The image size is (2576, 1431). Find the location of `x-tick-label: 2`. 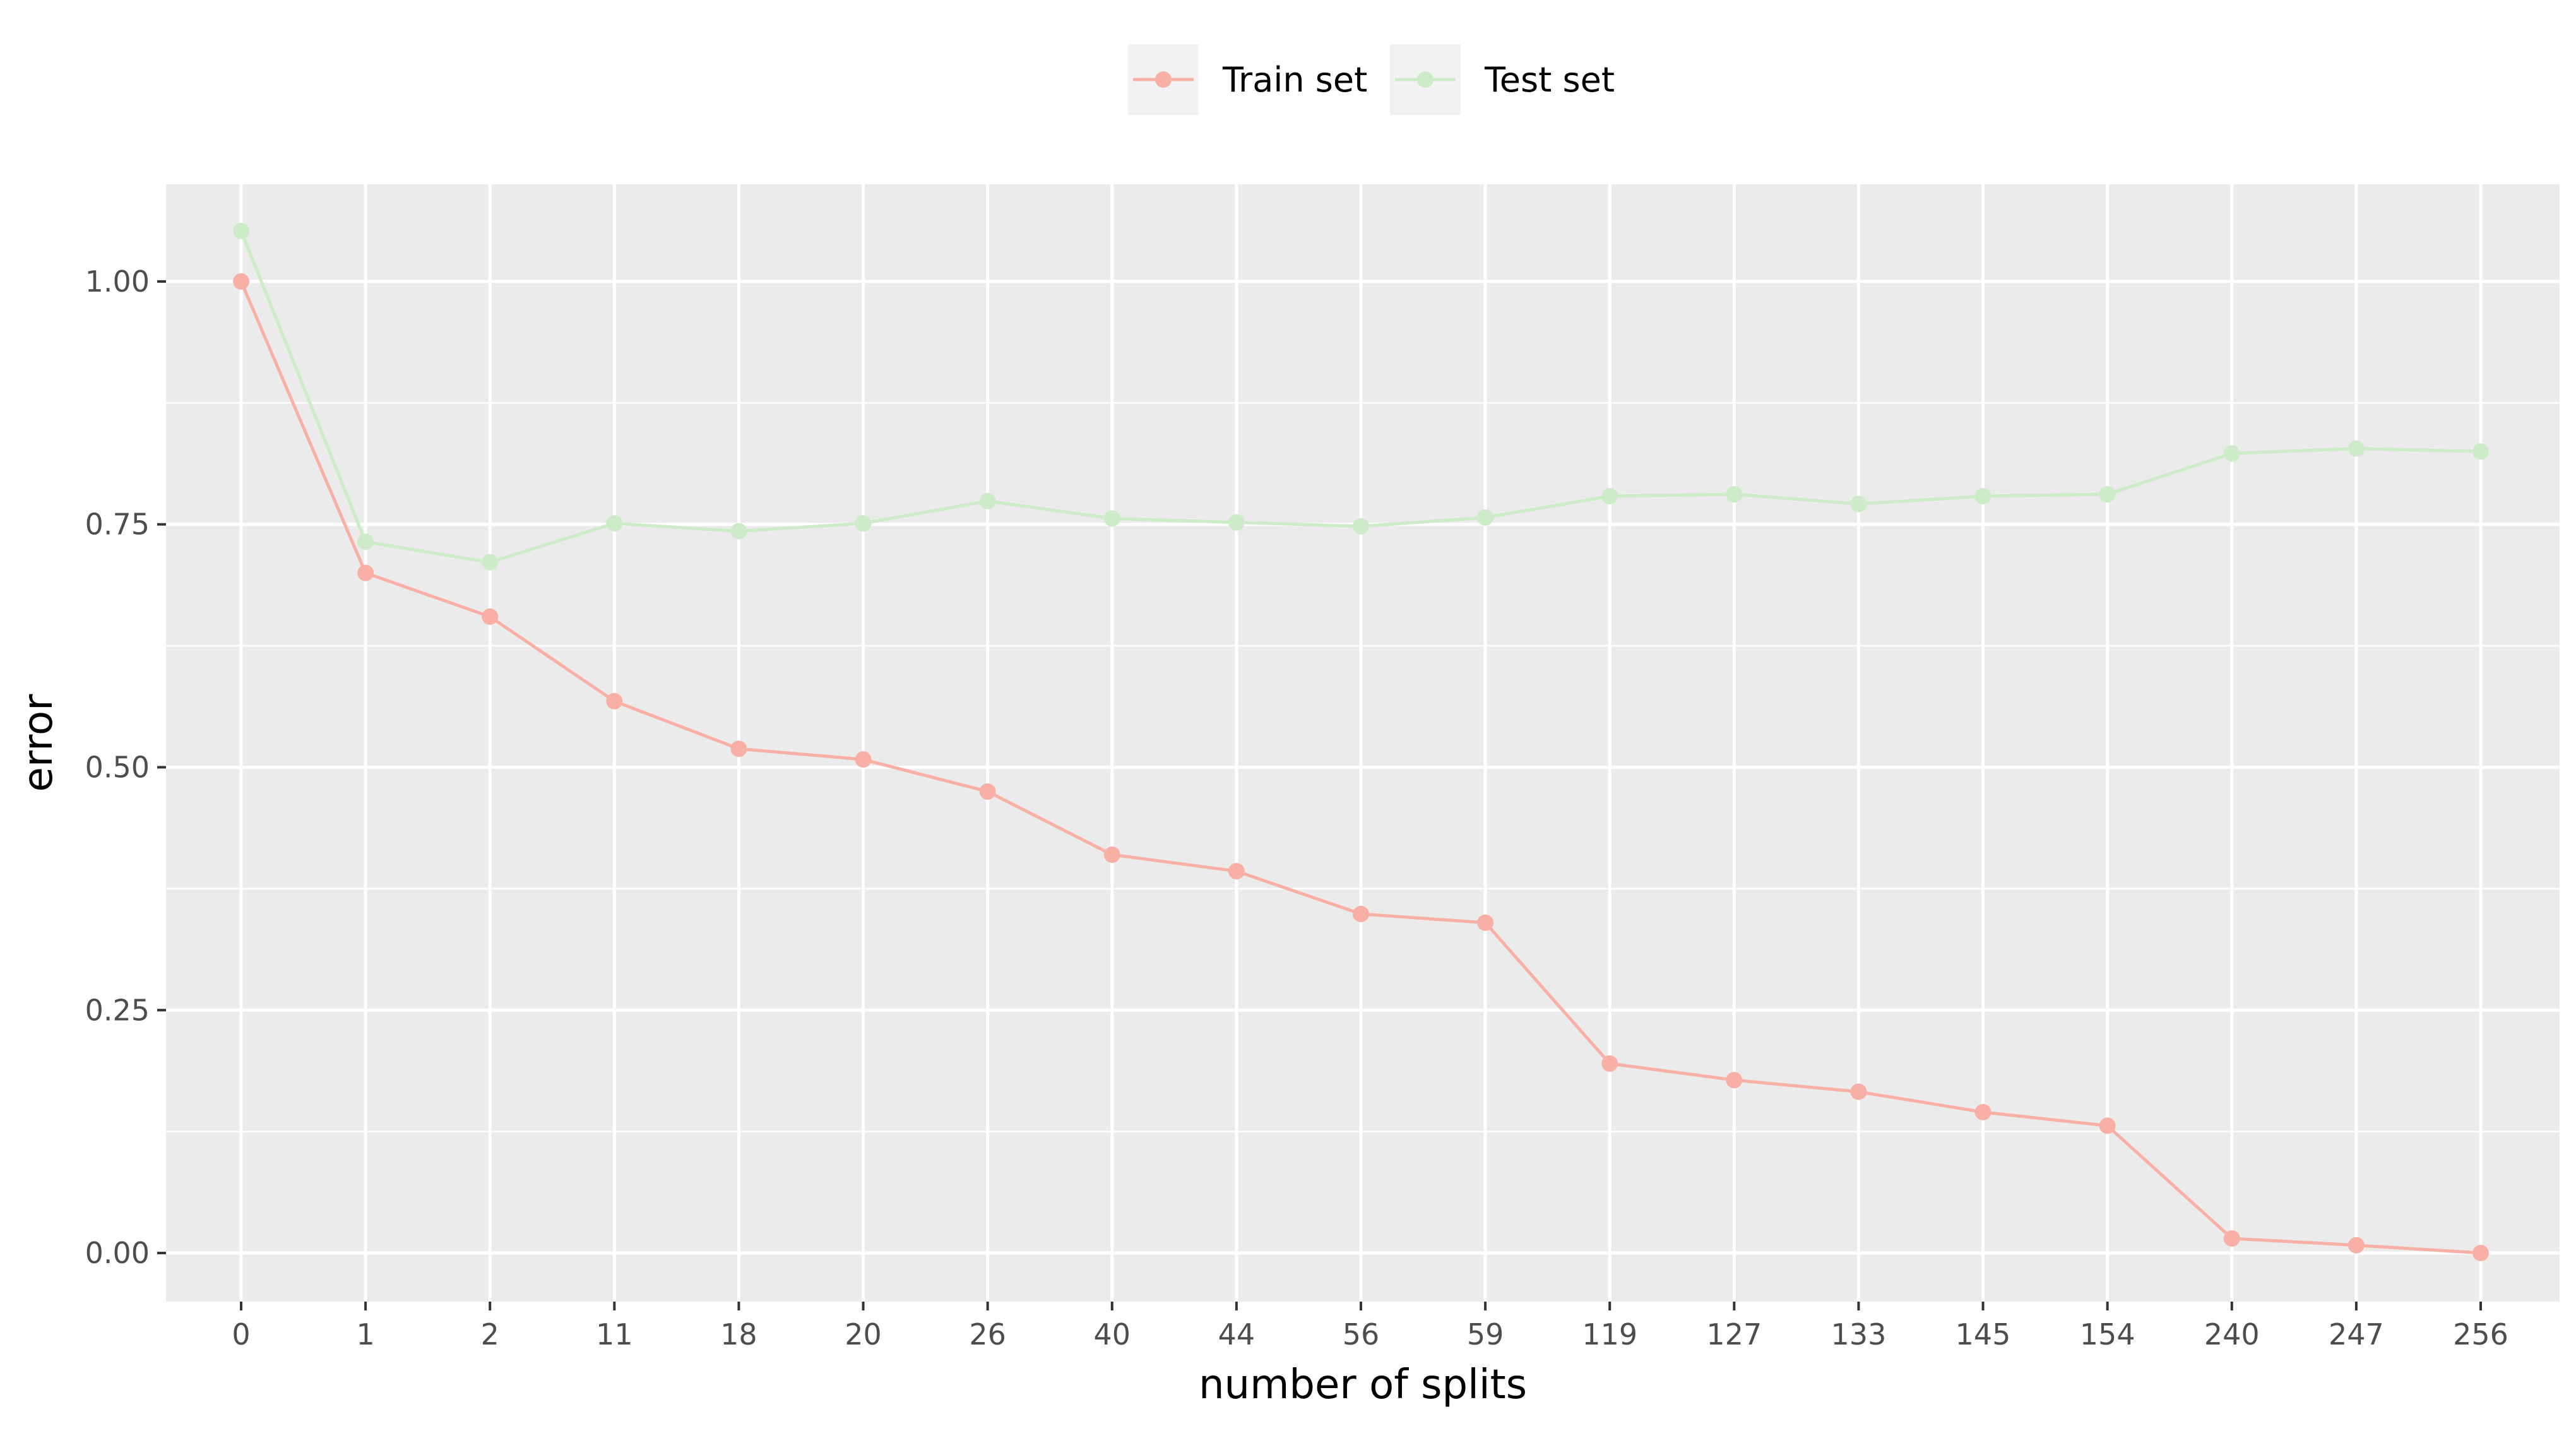

x-tick-label: 2 is located at coordinates (490, 1334).